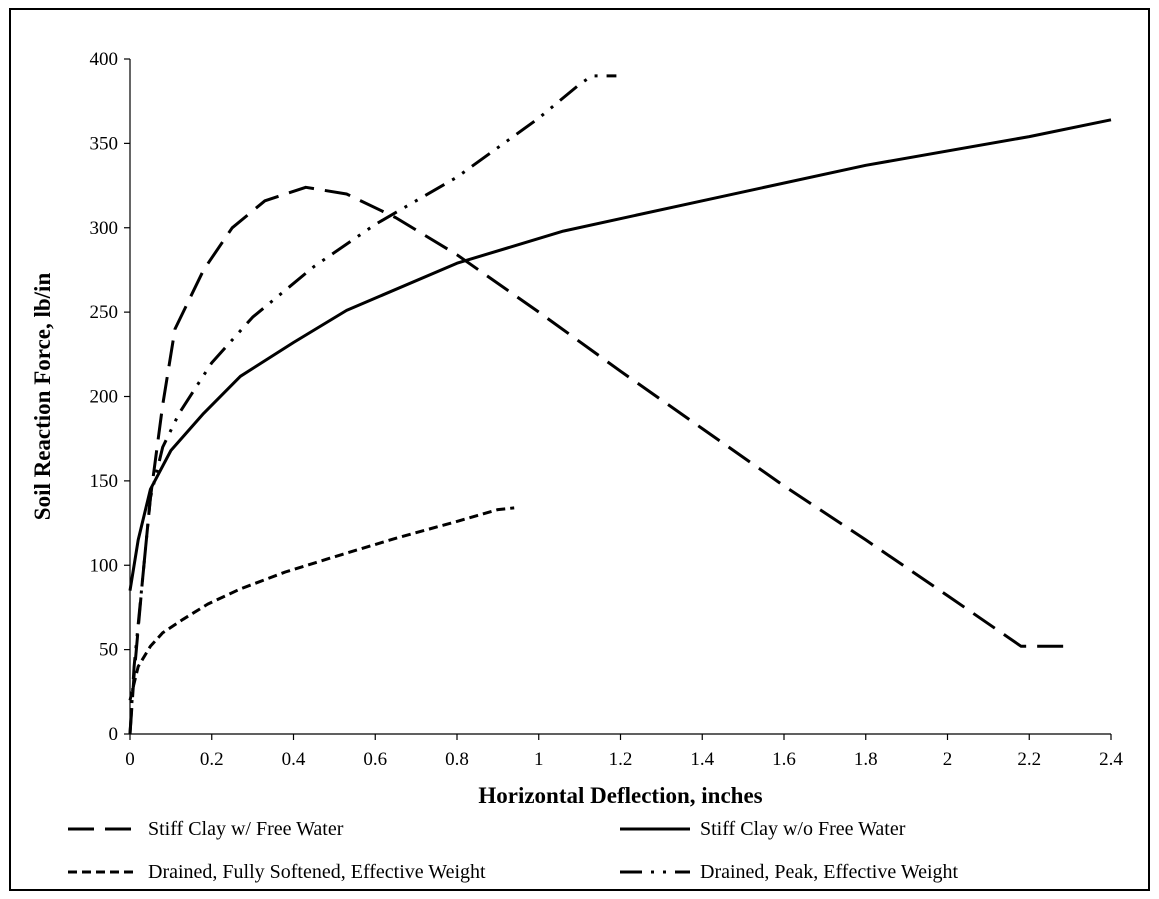 The height and width of the screenshot is (899, 1159). What do you see at coordinates (246, 829) in the screenshot?
I see `legend-label-1: Stiff Clay w/ Free Water` at bounding box center [246, 829].